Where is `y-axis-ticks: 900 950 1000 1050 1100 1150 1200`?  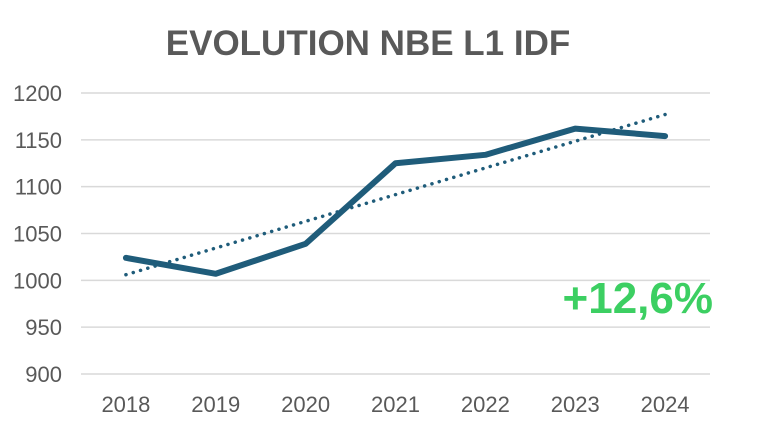 y-axis-ticks: 900 950 1000 1050 1100 1150 1200 is located at coordinates (37, 234).